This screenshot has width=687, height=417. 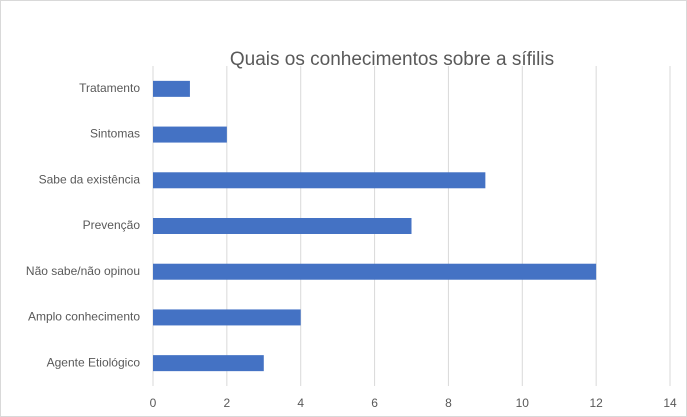 I want to click on chart-title: Quais os conhecimentos sobre a sífilis, so click(x=392, y=59).